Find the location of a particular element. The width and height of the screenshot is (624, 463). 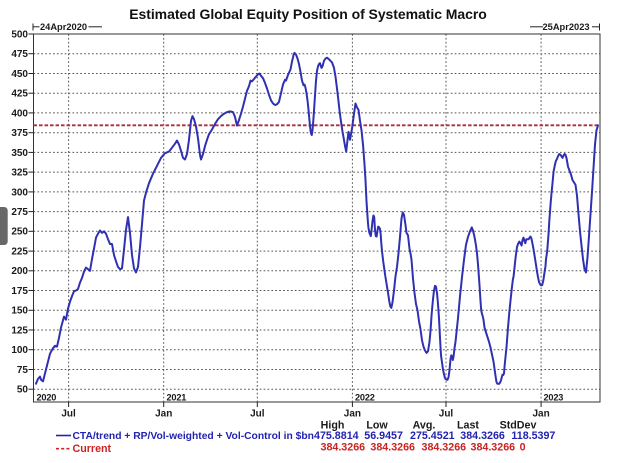

svg-text: 125 is located at coordinates (19, 330).